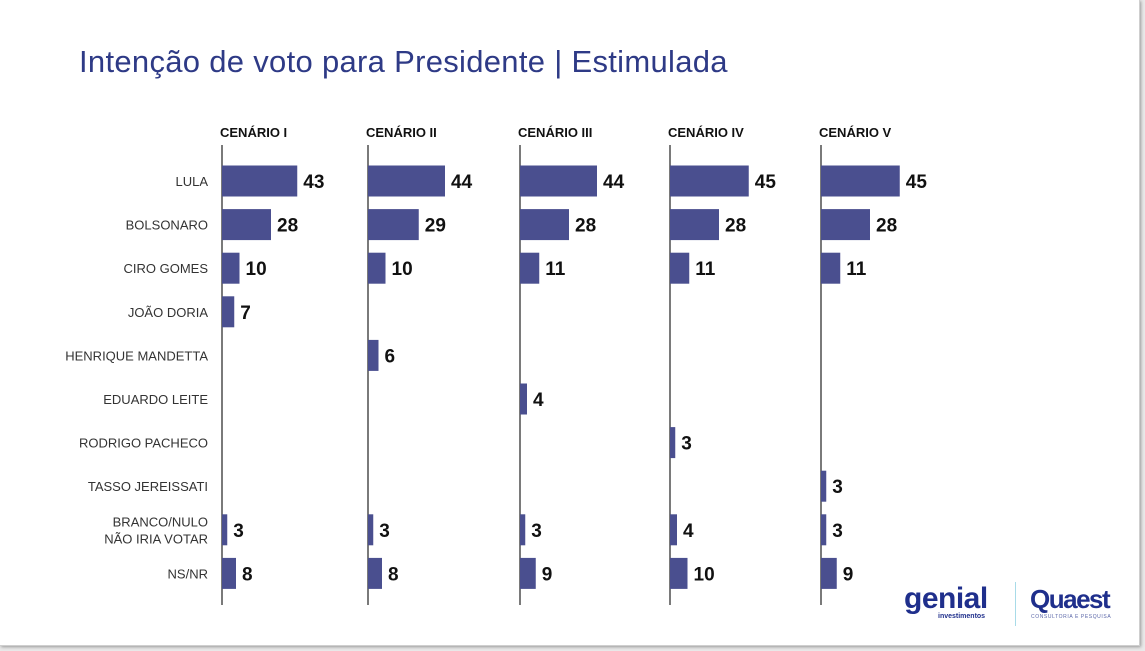  Describe the element at coordinates (390, 356) in the screenshot. I see `value-label: 6` at that location.